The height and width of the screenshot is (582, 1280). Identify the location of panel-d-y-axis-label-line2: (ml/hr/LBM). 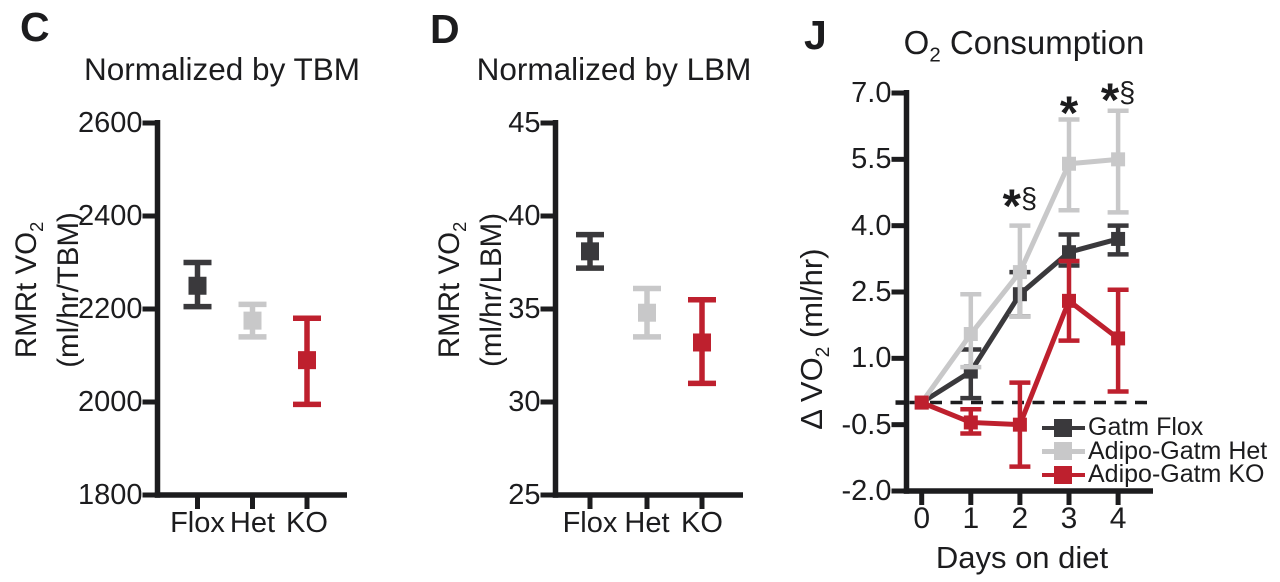
(491, 289).